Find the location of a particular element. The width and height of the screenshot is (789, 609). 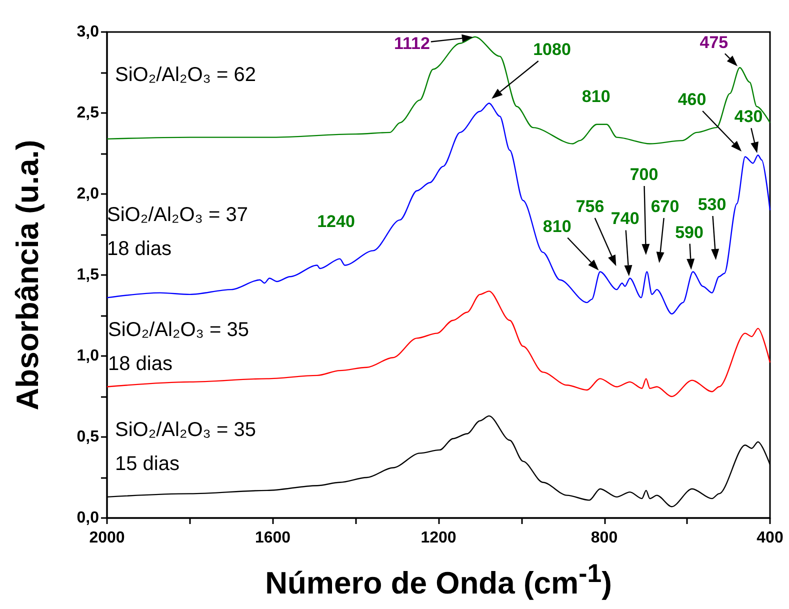

x-tick-label: 2000 is located at coordinates (107, 538).